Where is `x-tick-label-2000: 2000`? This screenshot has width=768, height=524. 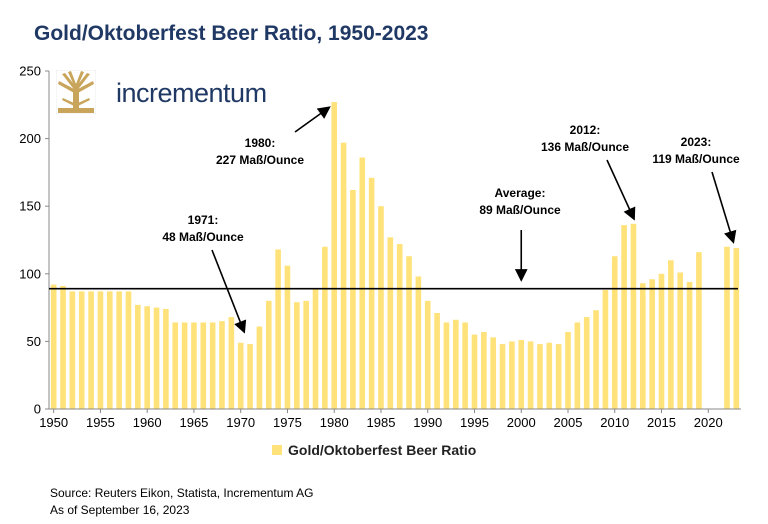 x-tick-label-2000: 2000 is located at coordinates (521, 422).